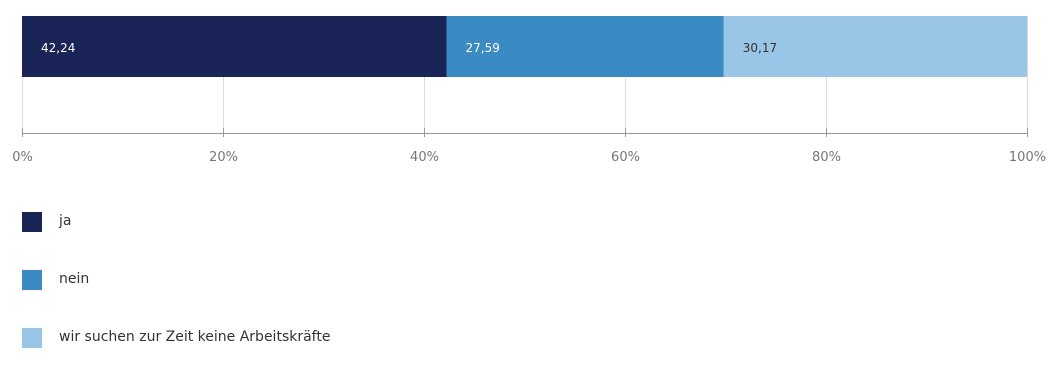  What do you see at coordinates (74, 279) in the screenshot?
I see `legend-label: nein` at bounding box center [74, 279].